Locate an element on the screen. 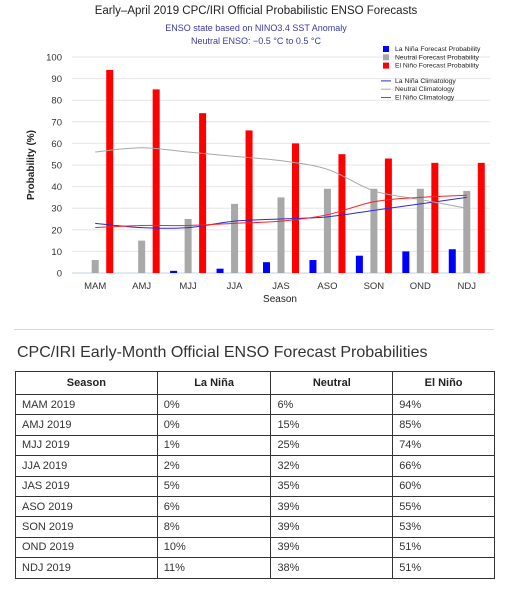 The width and height of the screenshot is (512, 594). cell-neutral: 35% is located at coordinates (332, 486).